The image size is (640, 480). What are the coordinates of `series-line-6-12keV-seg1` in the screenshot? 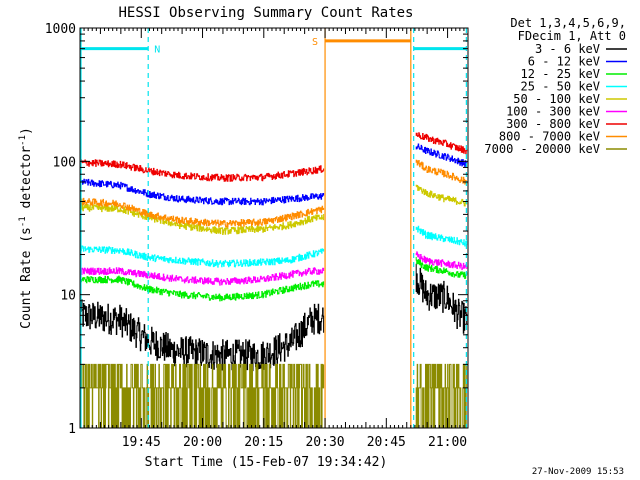 It's located at (441, 155).